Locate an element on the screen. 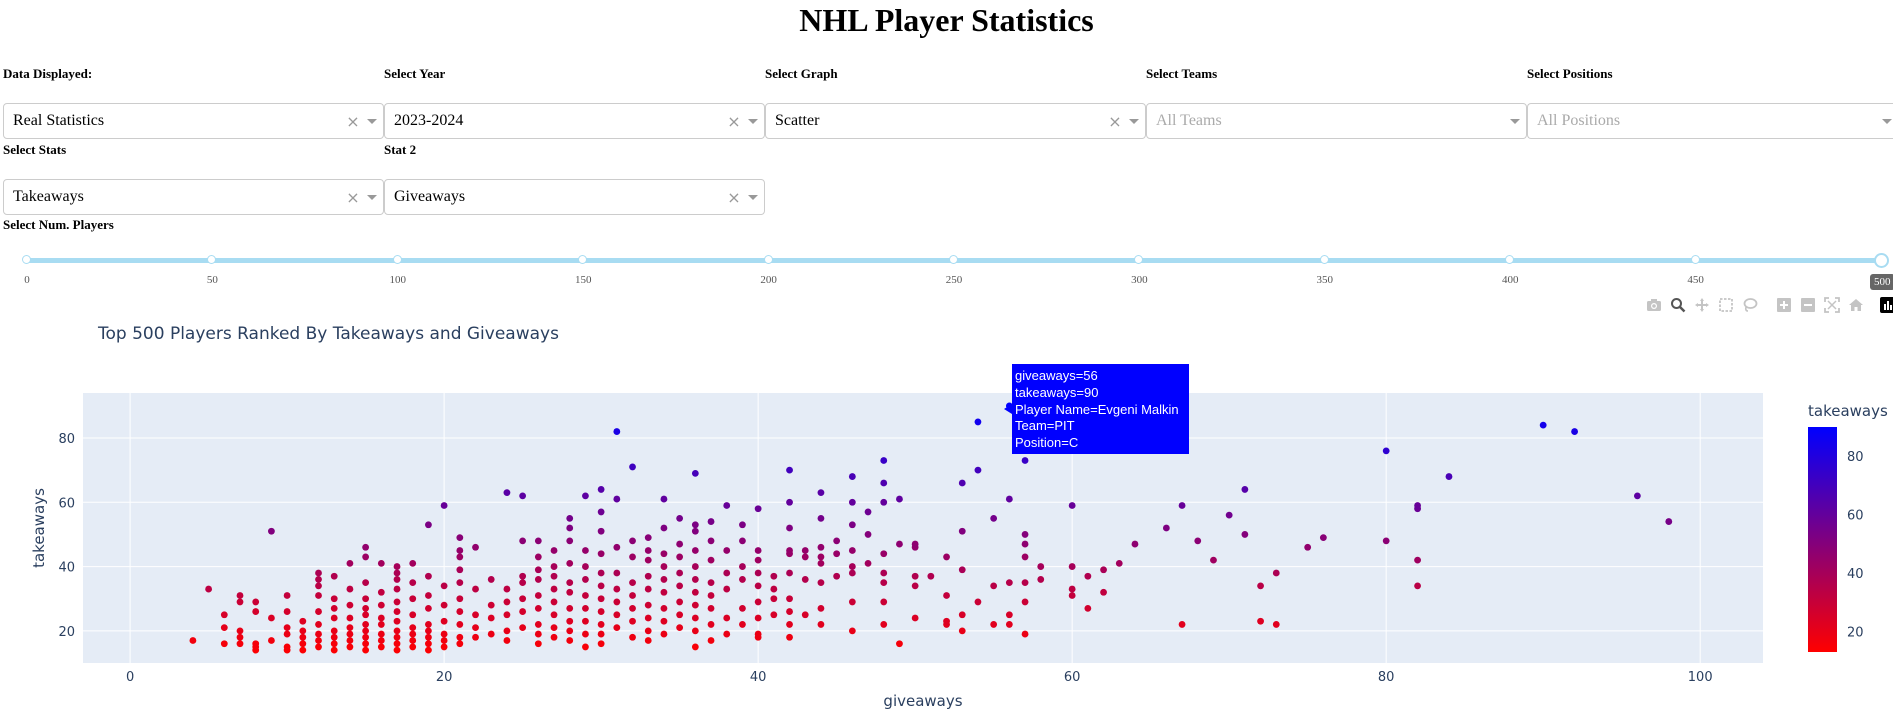 The width and height of the screenshot is (1893, 721). chevron-down-icon is located at coordinates (1887, 121).